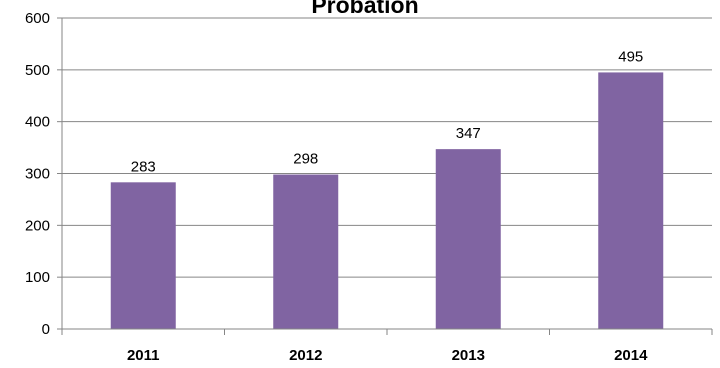  What do you see at coordinates (630, 56) in the screenshot?
I see `data-label: 495` at bounding box center [630, 56].